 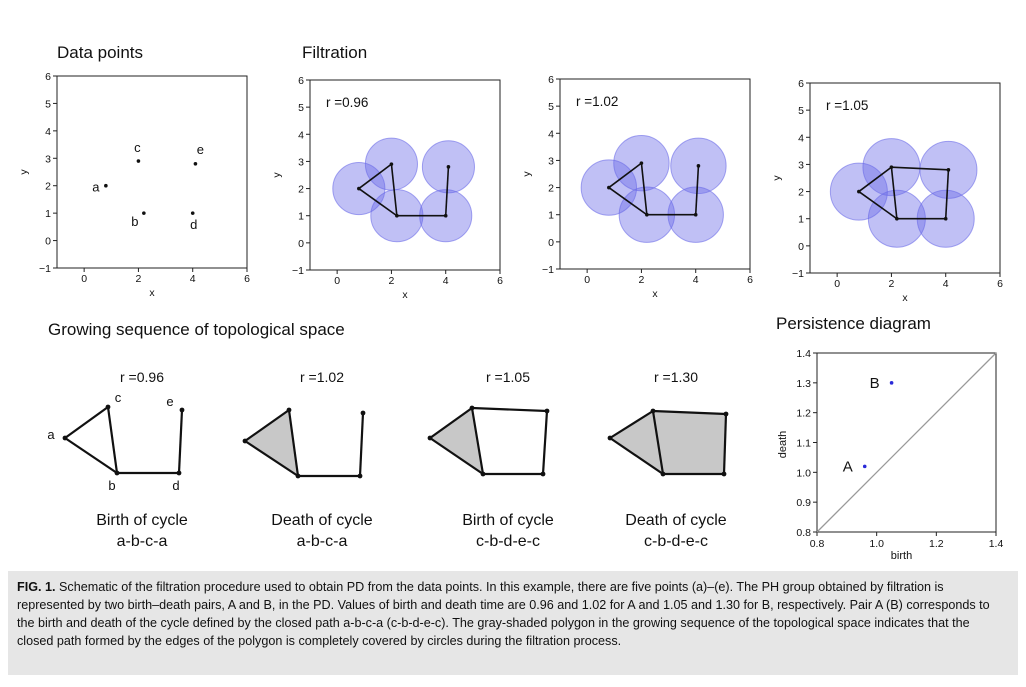 What do you see at coordinates (853, 323) in the screenshot?
I see `persistence-title: Persistence diagram` at bounding box center [853, 323].